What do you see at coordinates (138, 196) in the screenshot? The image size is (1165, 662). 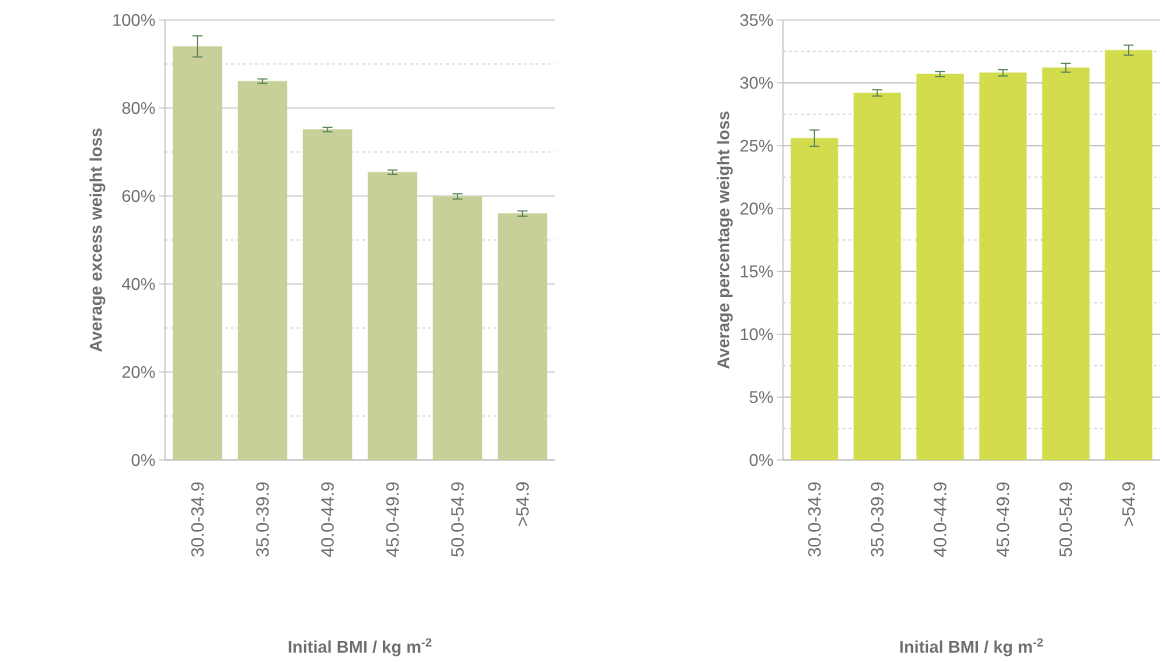 I see `y-tick-label: 60%` at bounding box center [138, 196].